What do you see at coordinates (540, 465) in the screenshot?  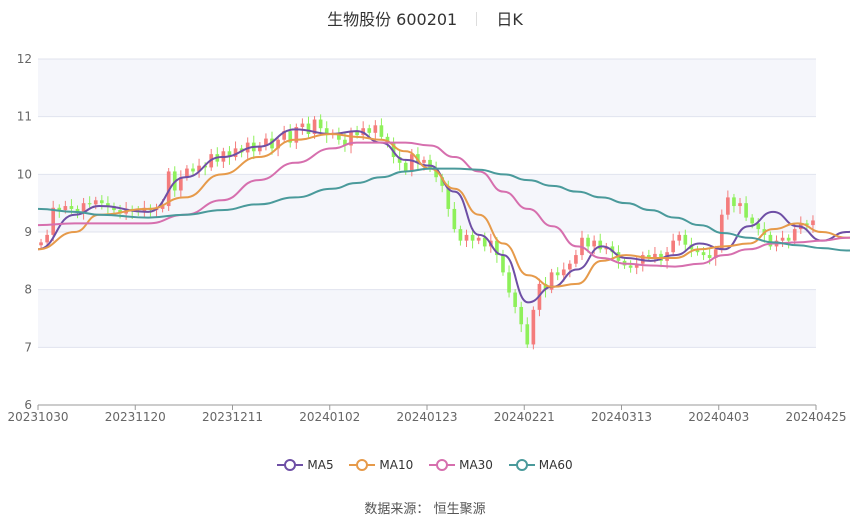 I see `legend-item-ma60: MA60` at bounding box center [540, 465].